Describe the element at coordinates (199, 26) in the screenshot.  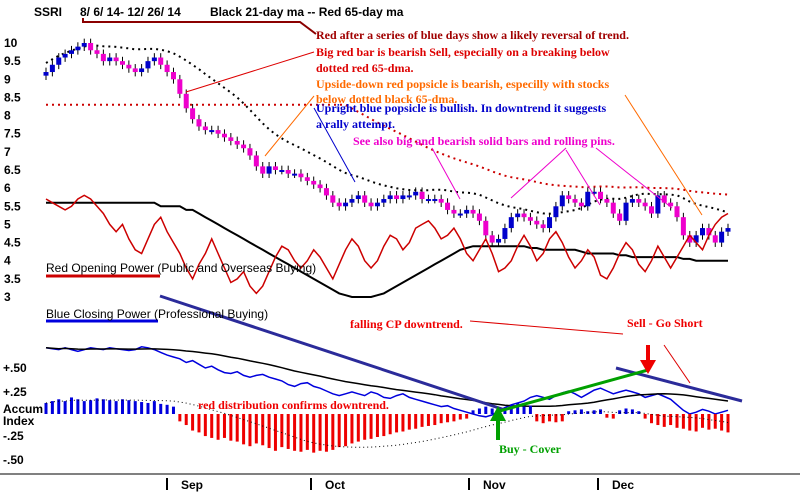
I see `pointer-reversal` at that location.